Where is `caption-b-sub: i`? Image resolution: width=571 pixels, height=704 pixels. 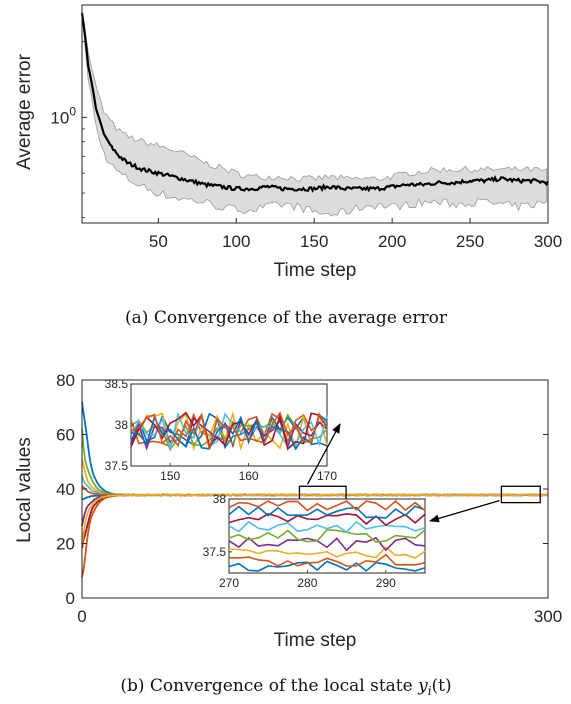 caption-b-sub: i is located at coordinates (430, 691).